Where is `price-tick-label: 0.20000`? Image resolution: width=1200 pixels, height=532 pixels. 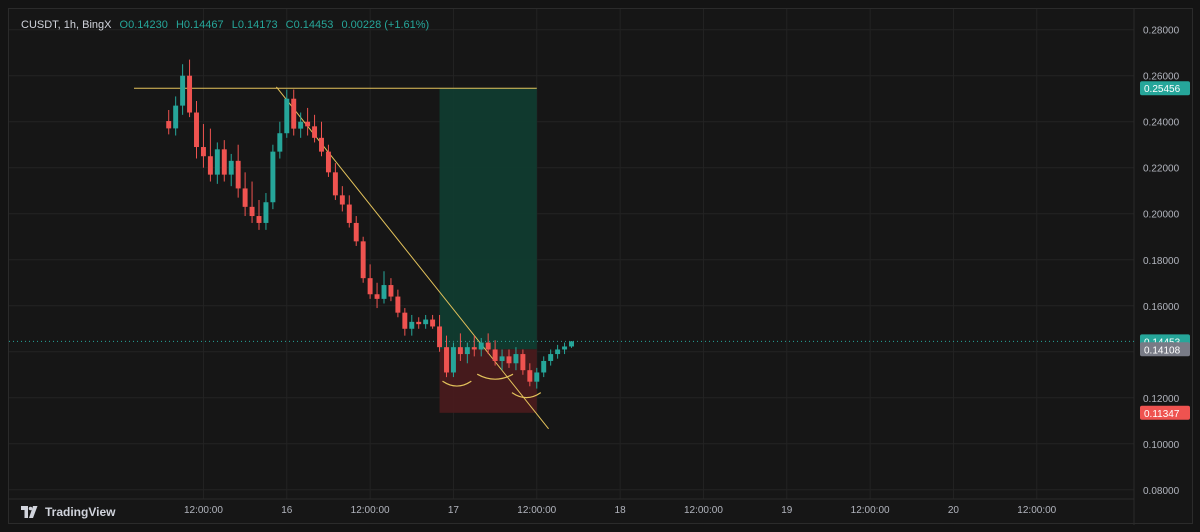 price-tick-label: 0.20000 is located at coordinates (1161, 215).